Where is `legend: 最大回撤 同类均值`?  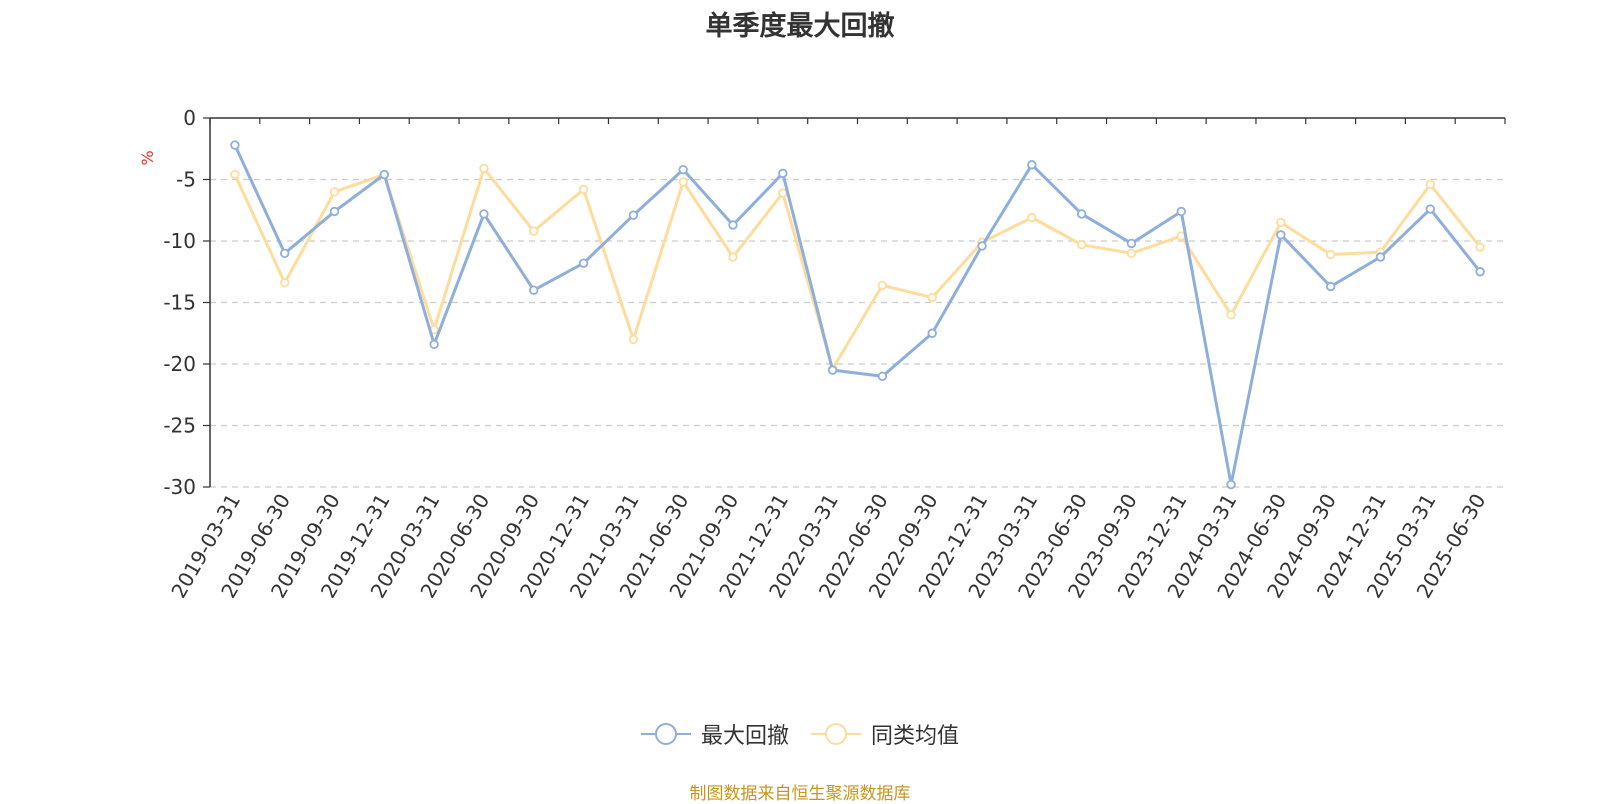
legend: 最大回撤 同类均值 is located at coordinates (800, 734).